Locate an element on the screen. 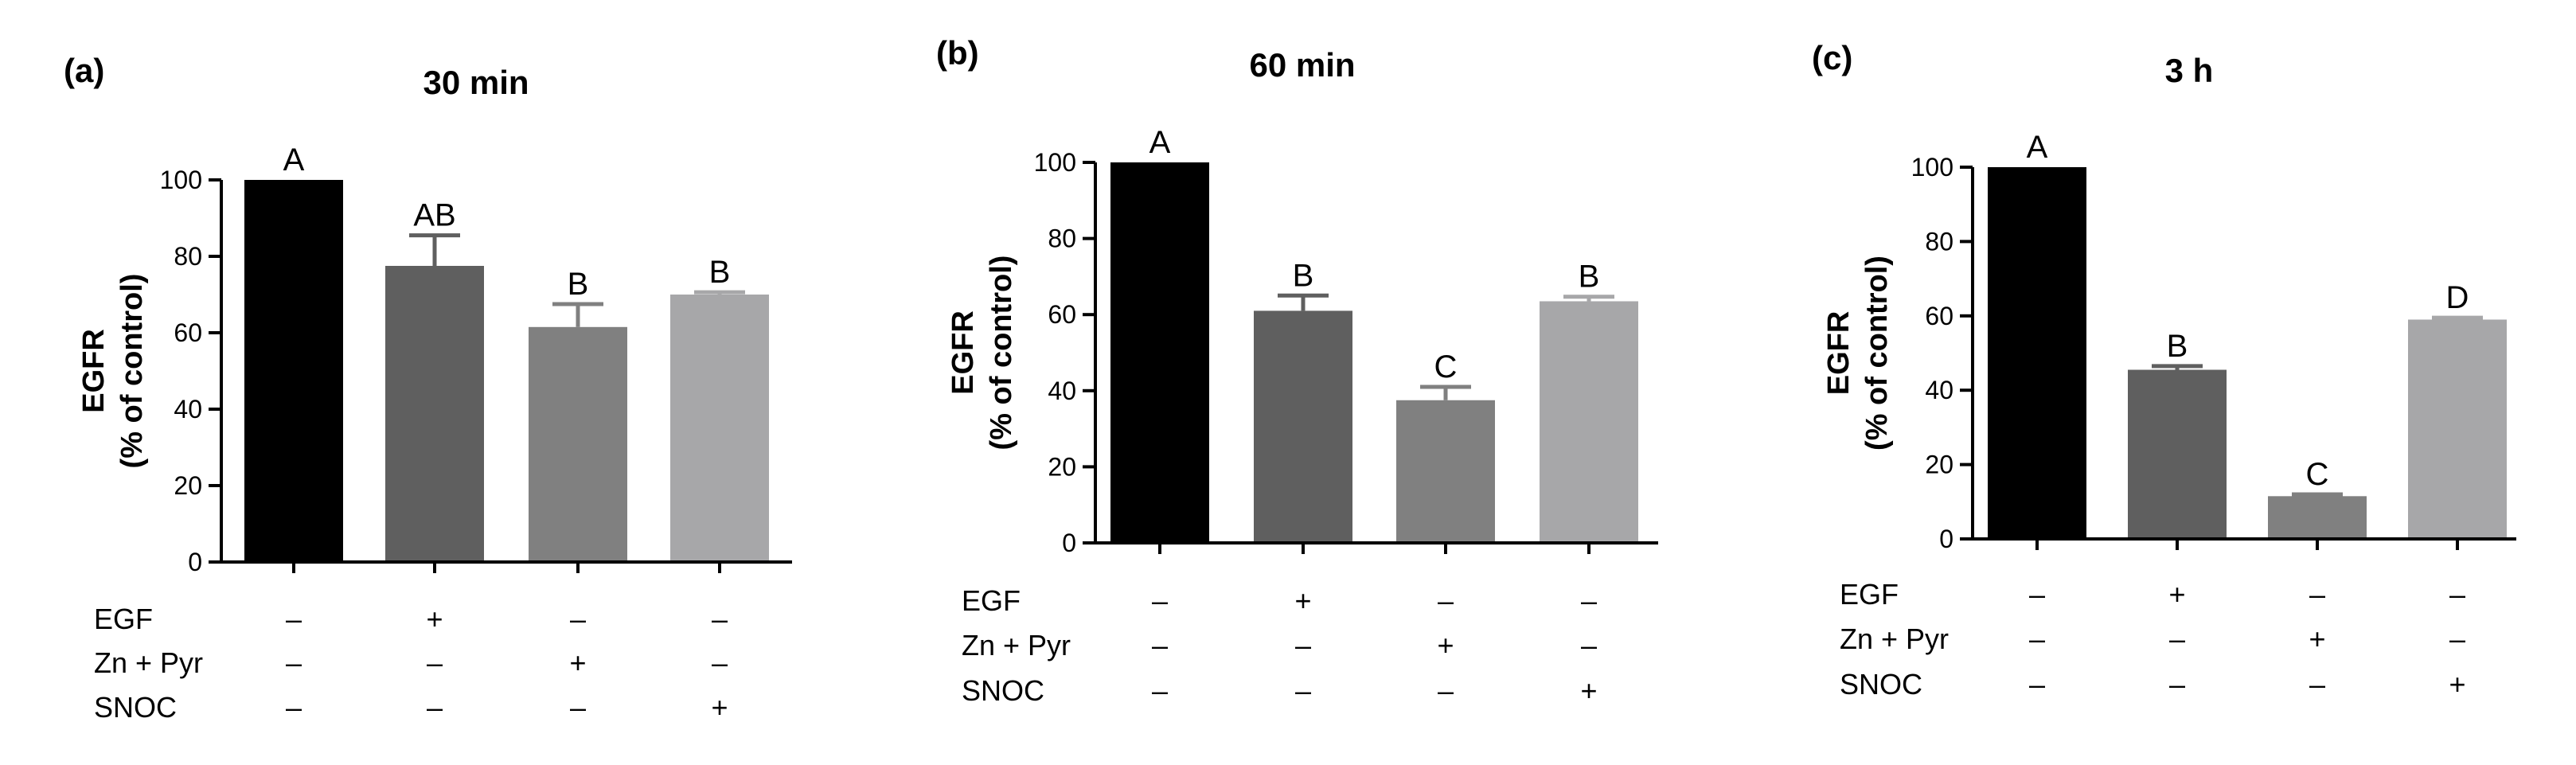 The image size is (2576, 765). condition-mark-c-2-2: – is located at coordinates (2317, 685).